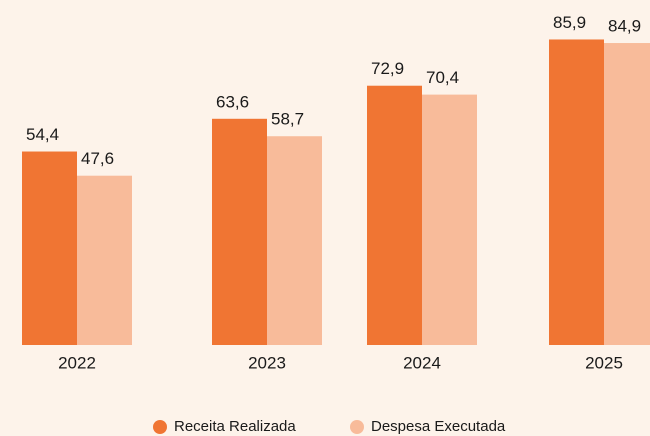 This screenshot has width=650, height=436. Describe the element at coordinates (232, 101) in the screenshot. I see `value-label: 63,6` at that location.